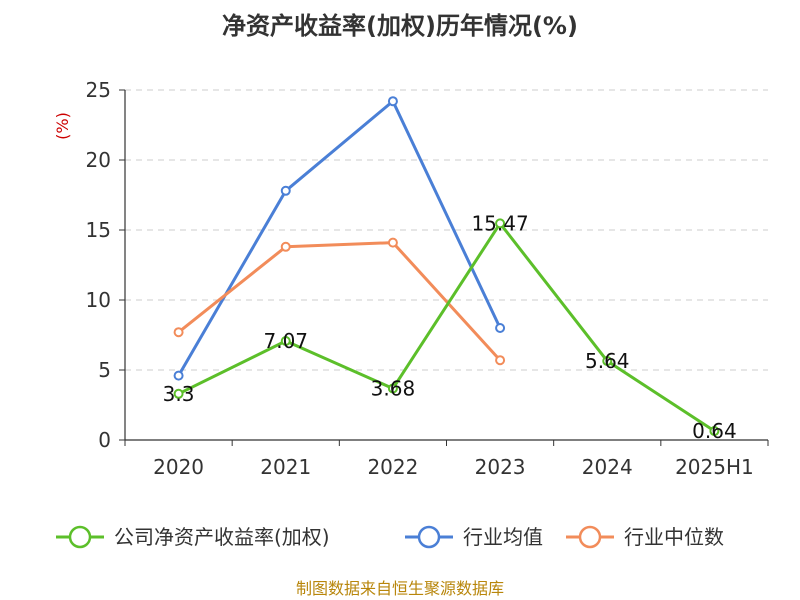  What do you see at coordinates (98, 90) in the screenshot?
I see `y-tick-label: 25` at bounding box center [98, 90].